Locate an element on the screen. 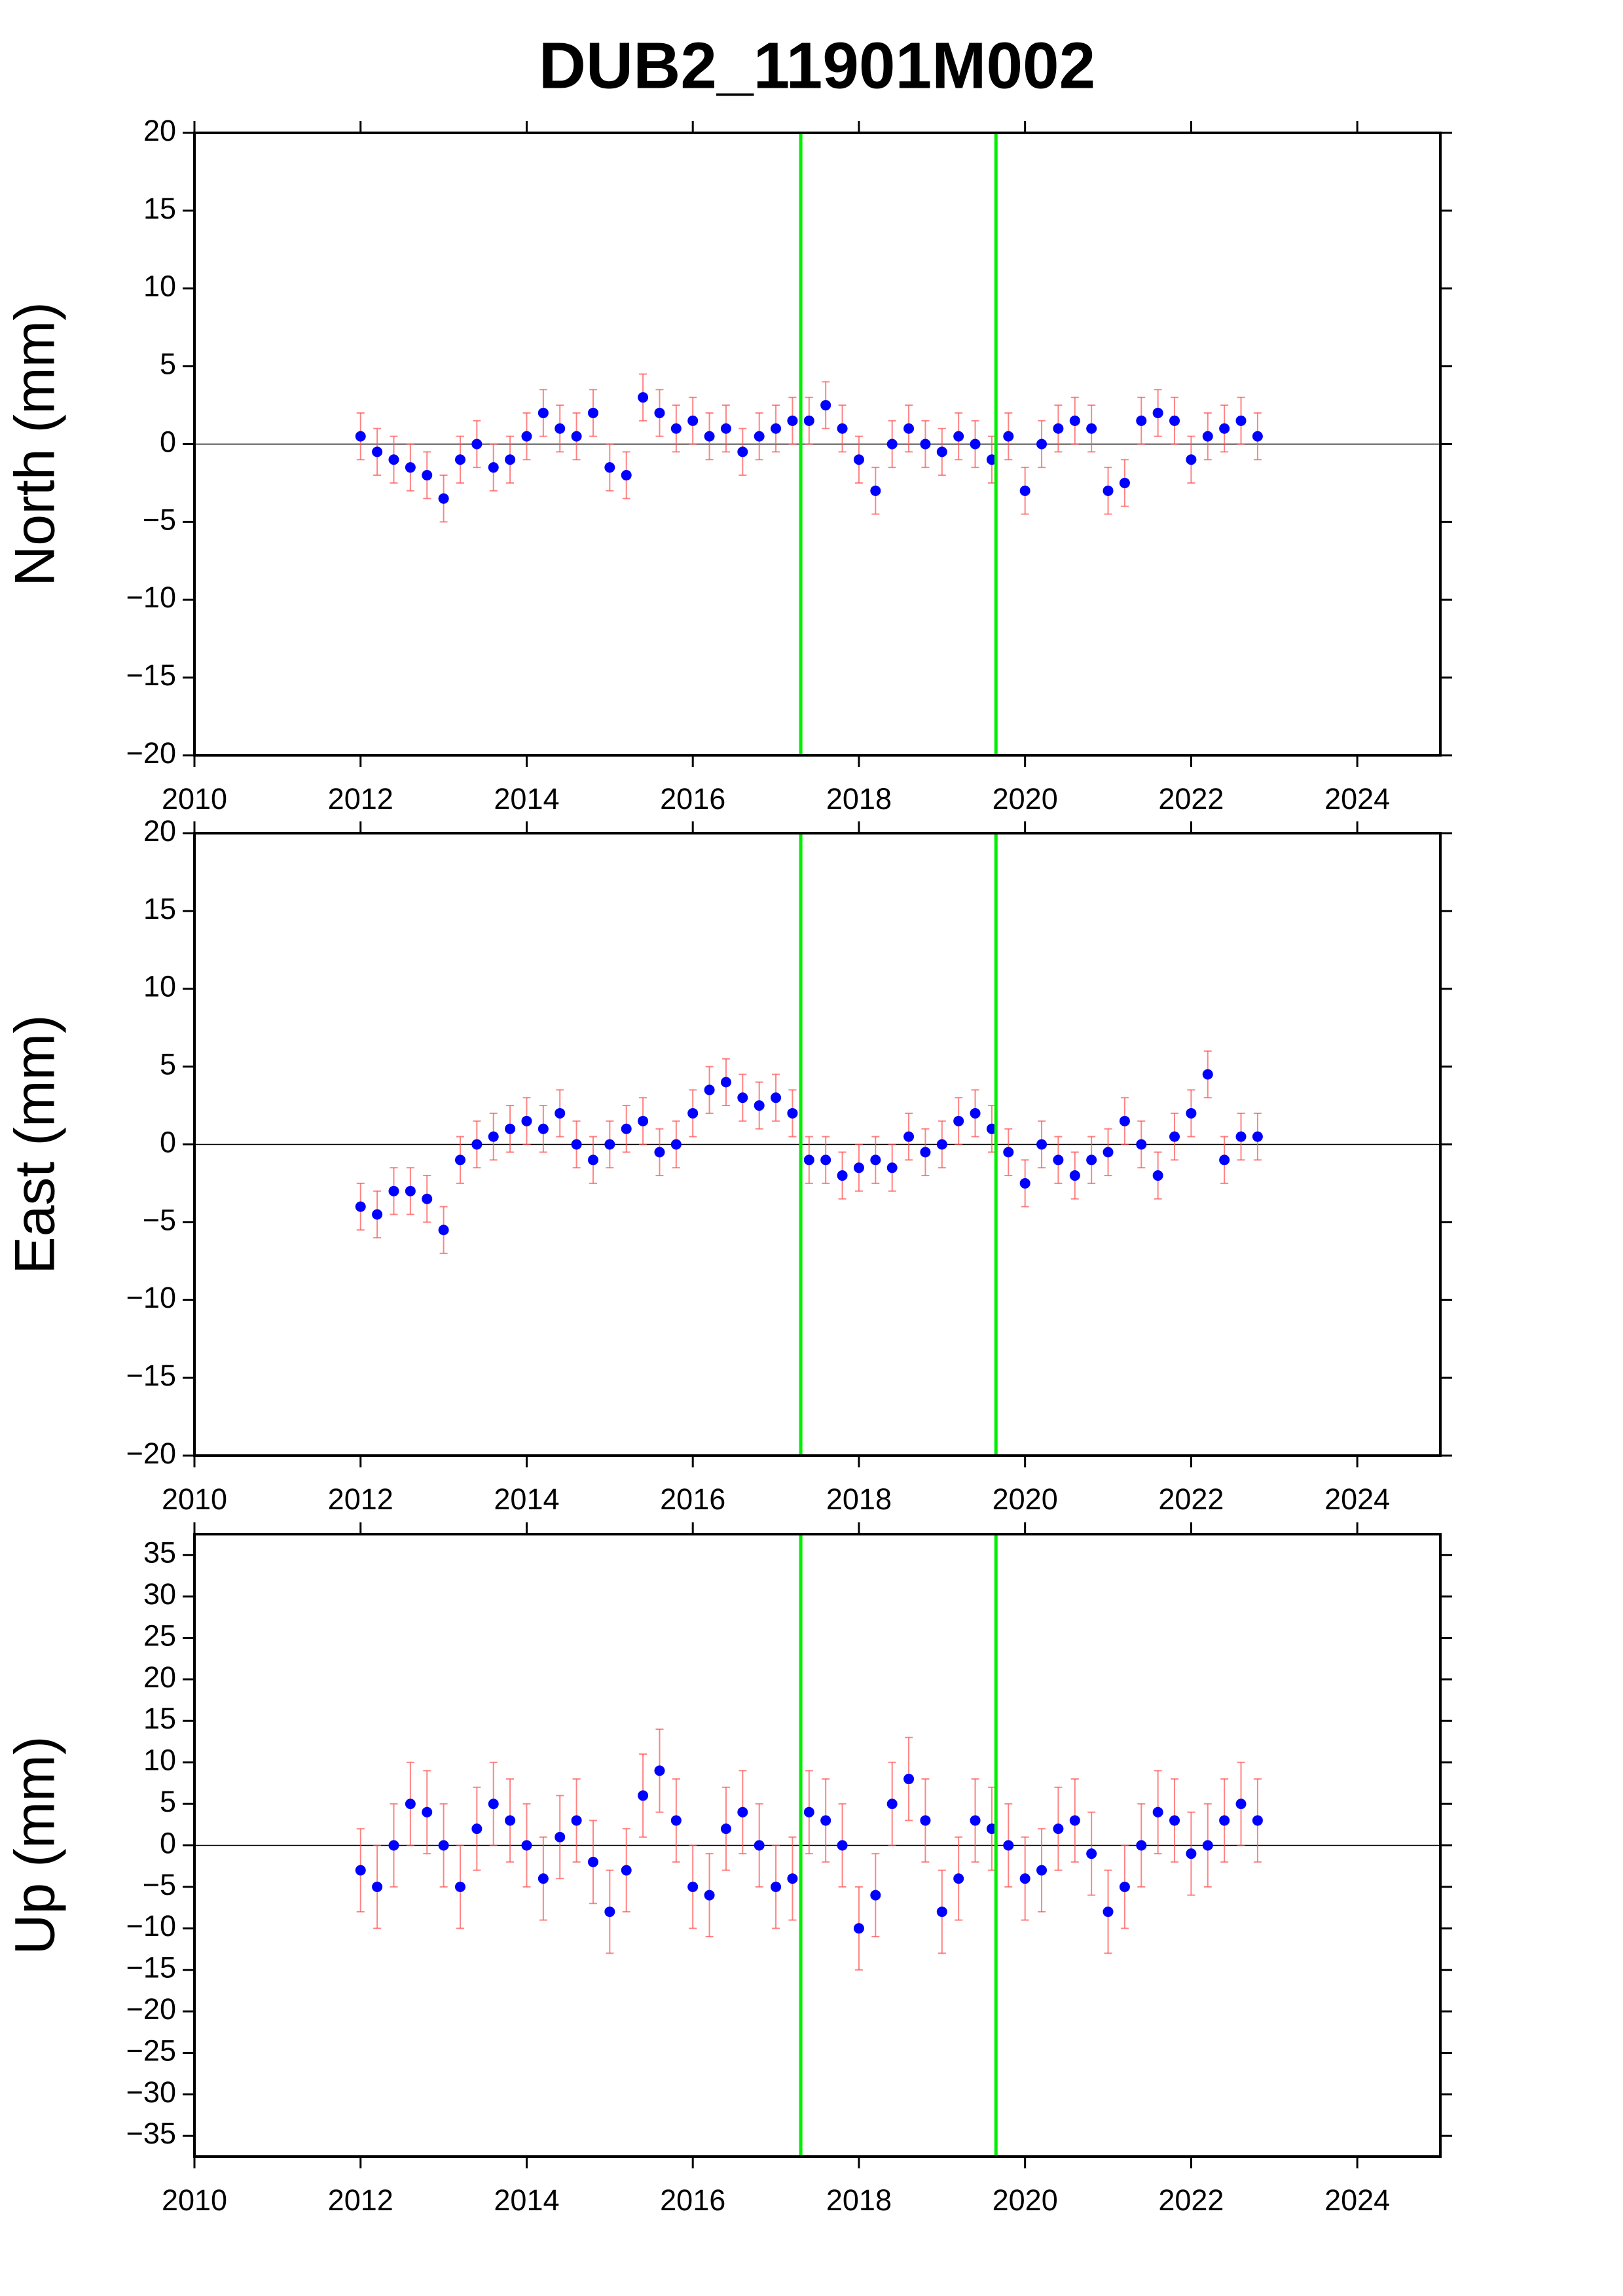 The width and height of the screenshot is (1623, 2296). x-tick-label: 2020 is located at coordinates (1025, 1499).